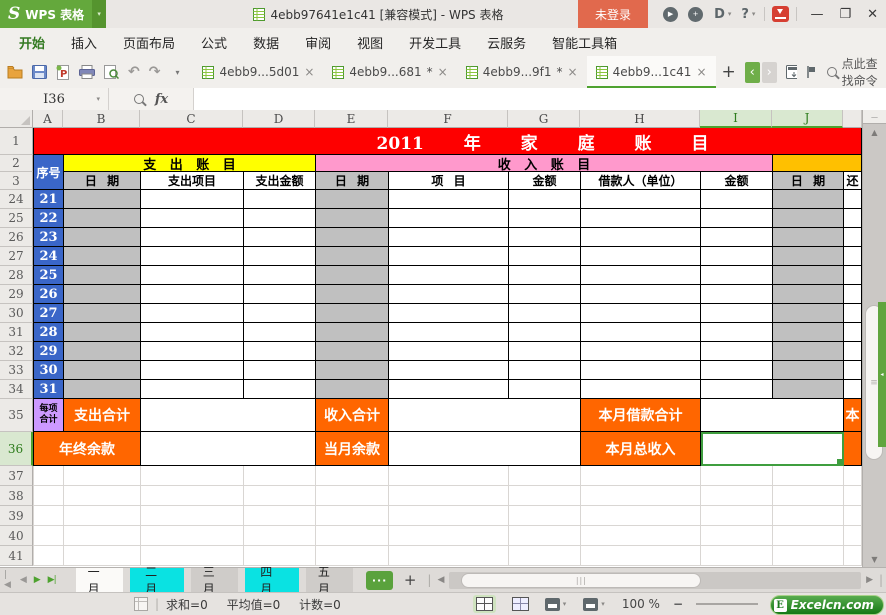 The height and width of the screenshot is (615, 886). What do you see at coordinates (16, 556) in the screenshot?
I see `row-header: 41` at bounding box center [16, 556].